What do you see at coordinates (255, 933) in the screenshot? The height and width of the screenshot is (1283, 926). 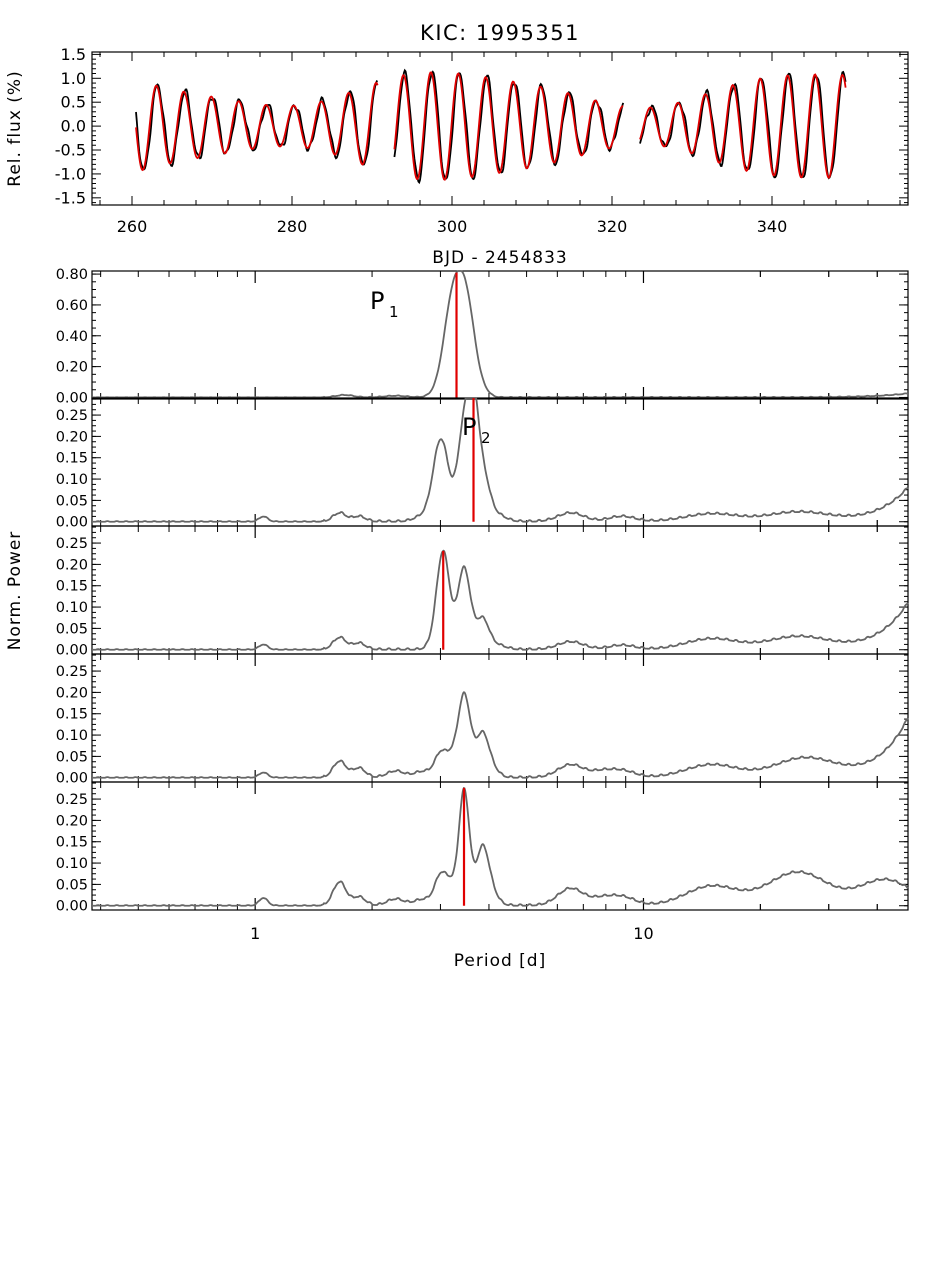 I see `x-tick-label: 1` at bounding box center [255, 933].